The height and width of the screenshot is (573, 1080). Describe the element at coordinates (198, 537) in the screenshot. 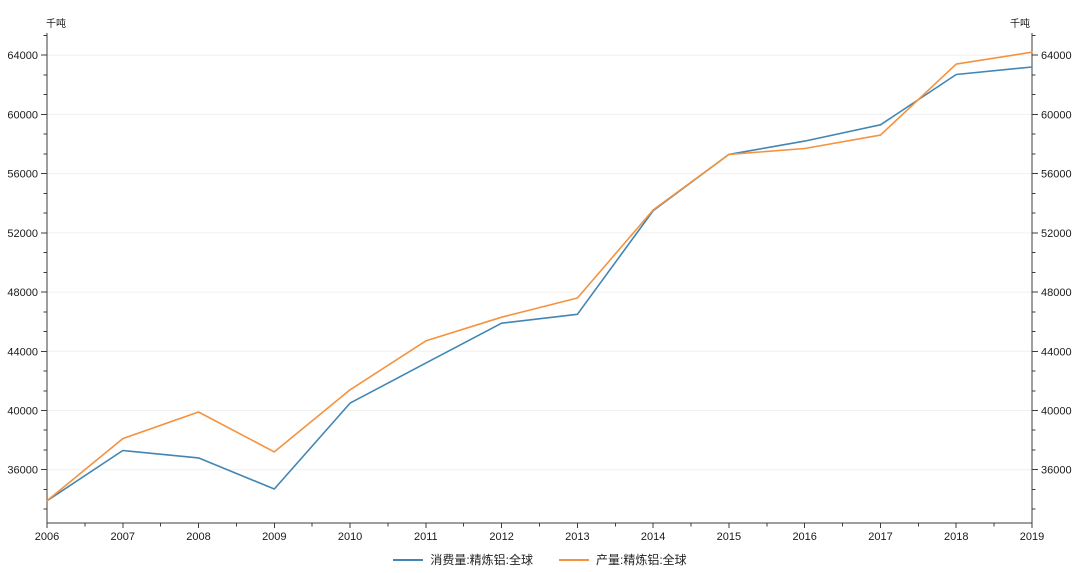

I see `x-tick-label: 2008` at that location.